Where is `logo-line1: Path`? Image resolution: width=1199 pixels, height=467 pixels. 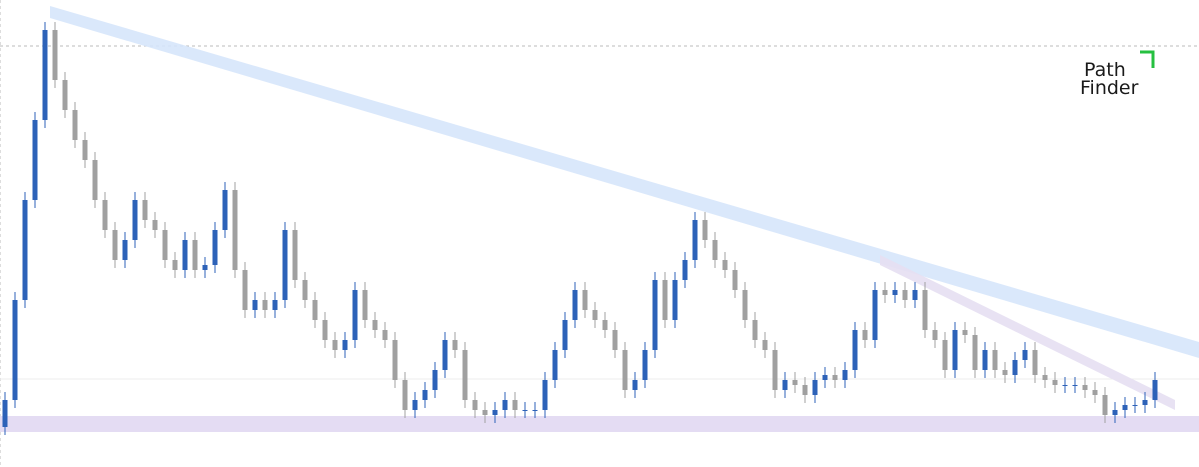 logo-line1: Path is located at coordinates (1105, 70).